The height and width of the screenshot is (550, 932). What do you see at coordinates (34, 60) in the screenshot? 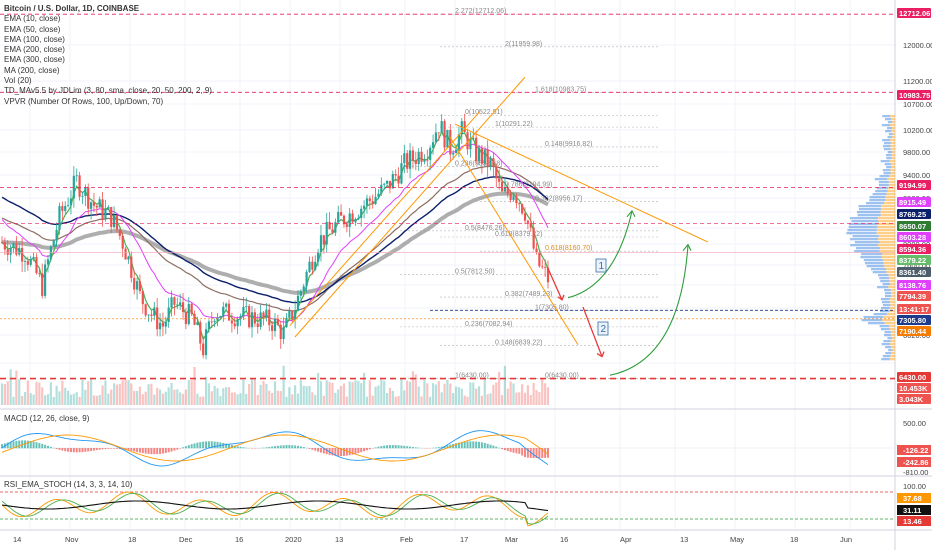
I see `study-ema300: EMA (300, close)` at bounding box center [34, 60].